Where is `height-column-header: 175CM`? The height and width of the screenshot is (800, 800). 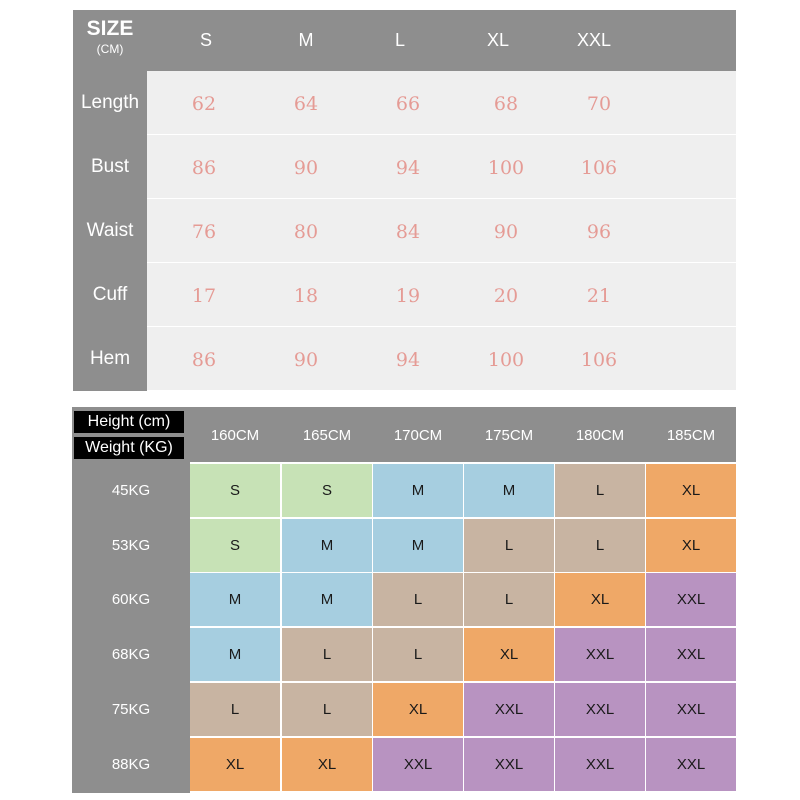
height-column-header: 175CM is located at coordinates (509, 435).